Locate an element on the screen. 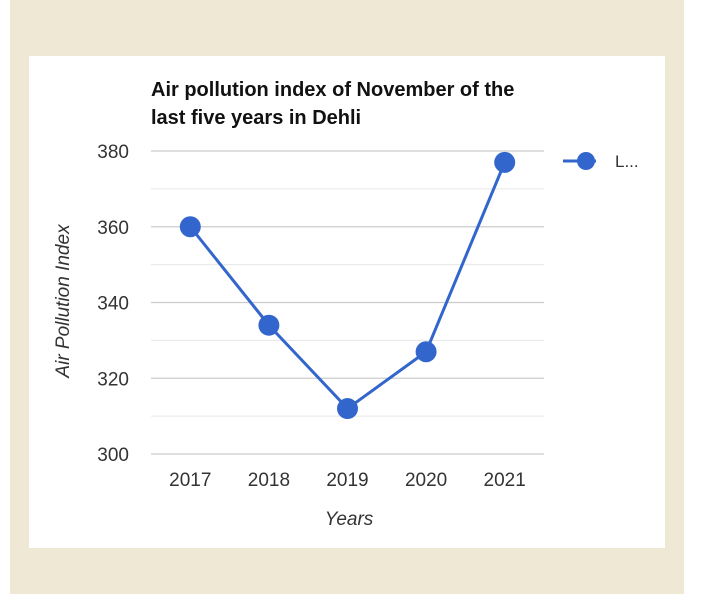 Image resolution: width=720 pixels, height=594 pixels. y-axis-title: Air Pollution Index is located at coordinates (63, 301).